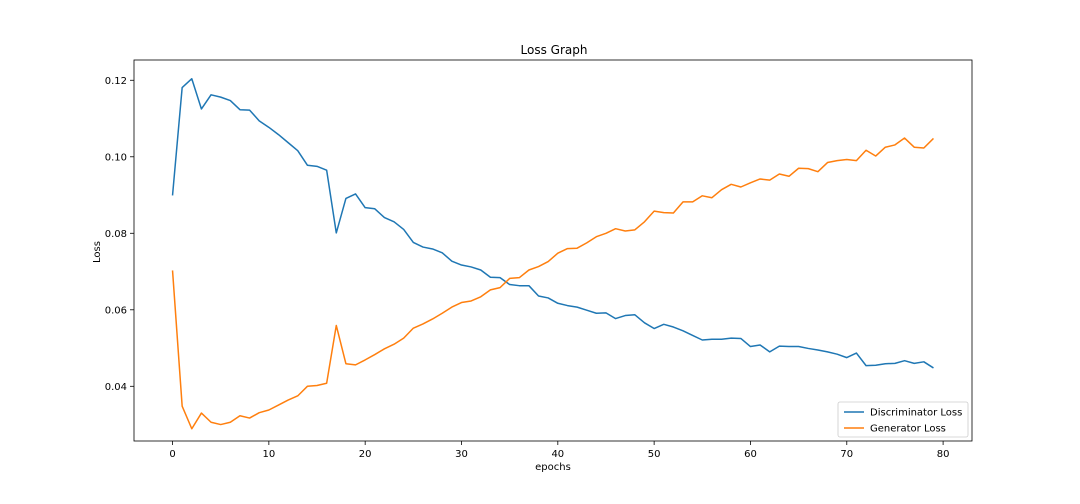 This screenshot has height=504, width=1080. Describe the element at coordinates (654, 454) in the screenshot. I see `x-tick-label: 50` at that location.